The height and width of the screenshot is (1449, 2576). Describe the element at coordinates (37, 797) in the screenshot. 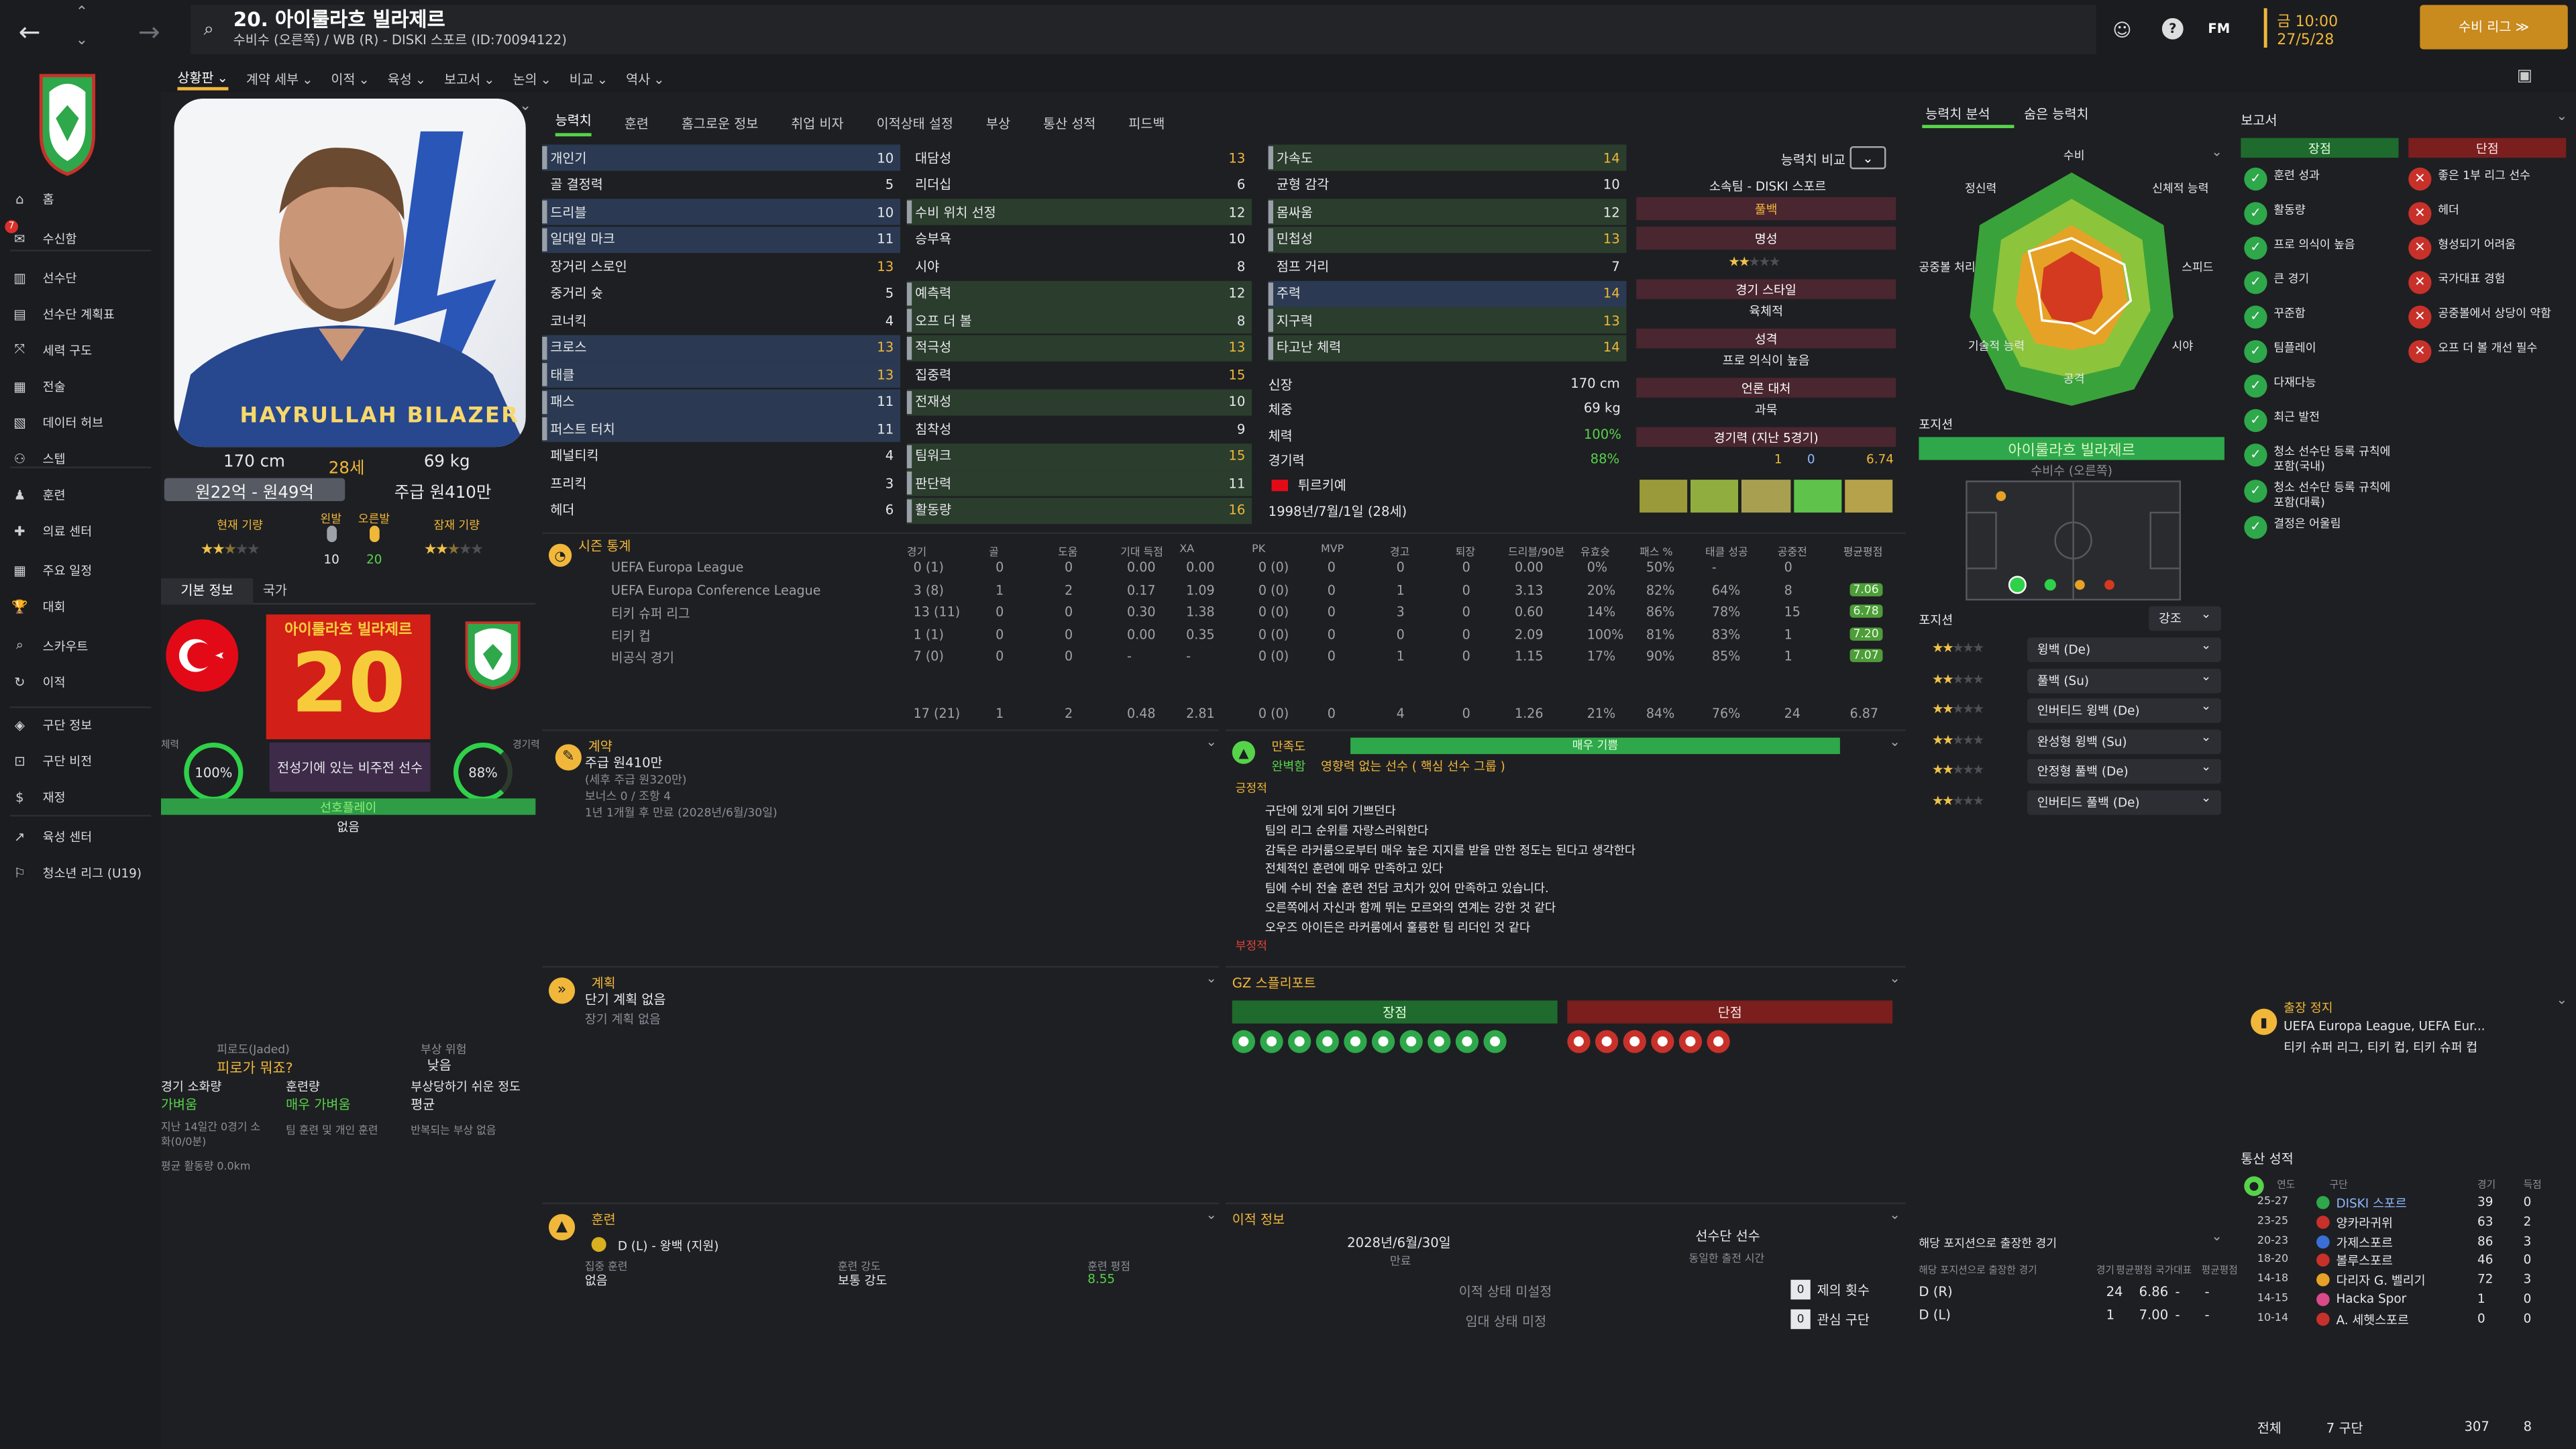

I see `sidebar-item: $ 재정` at that location.